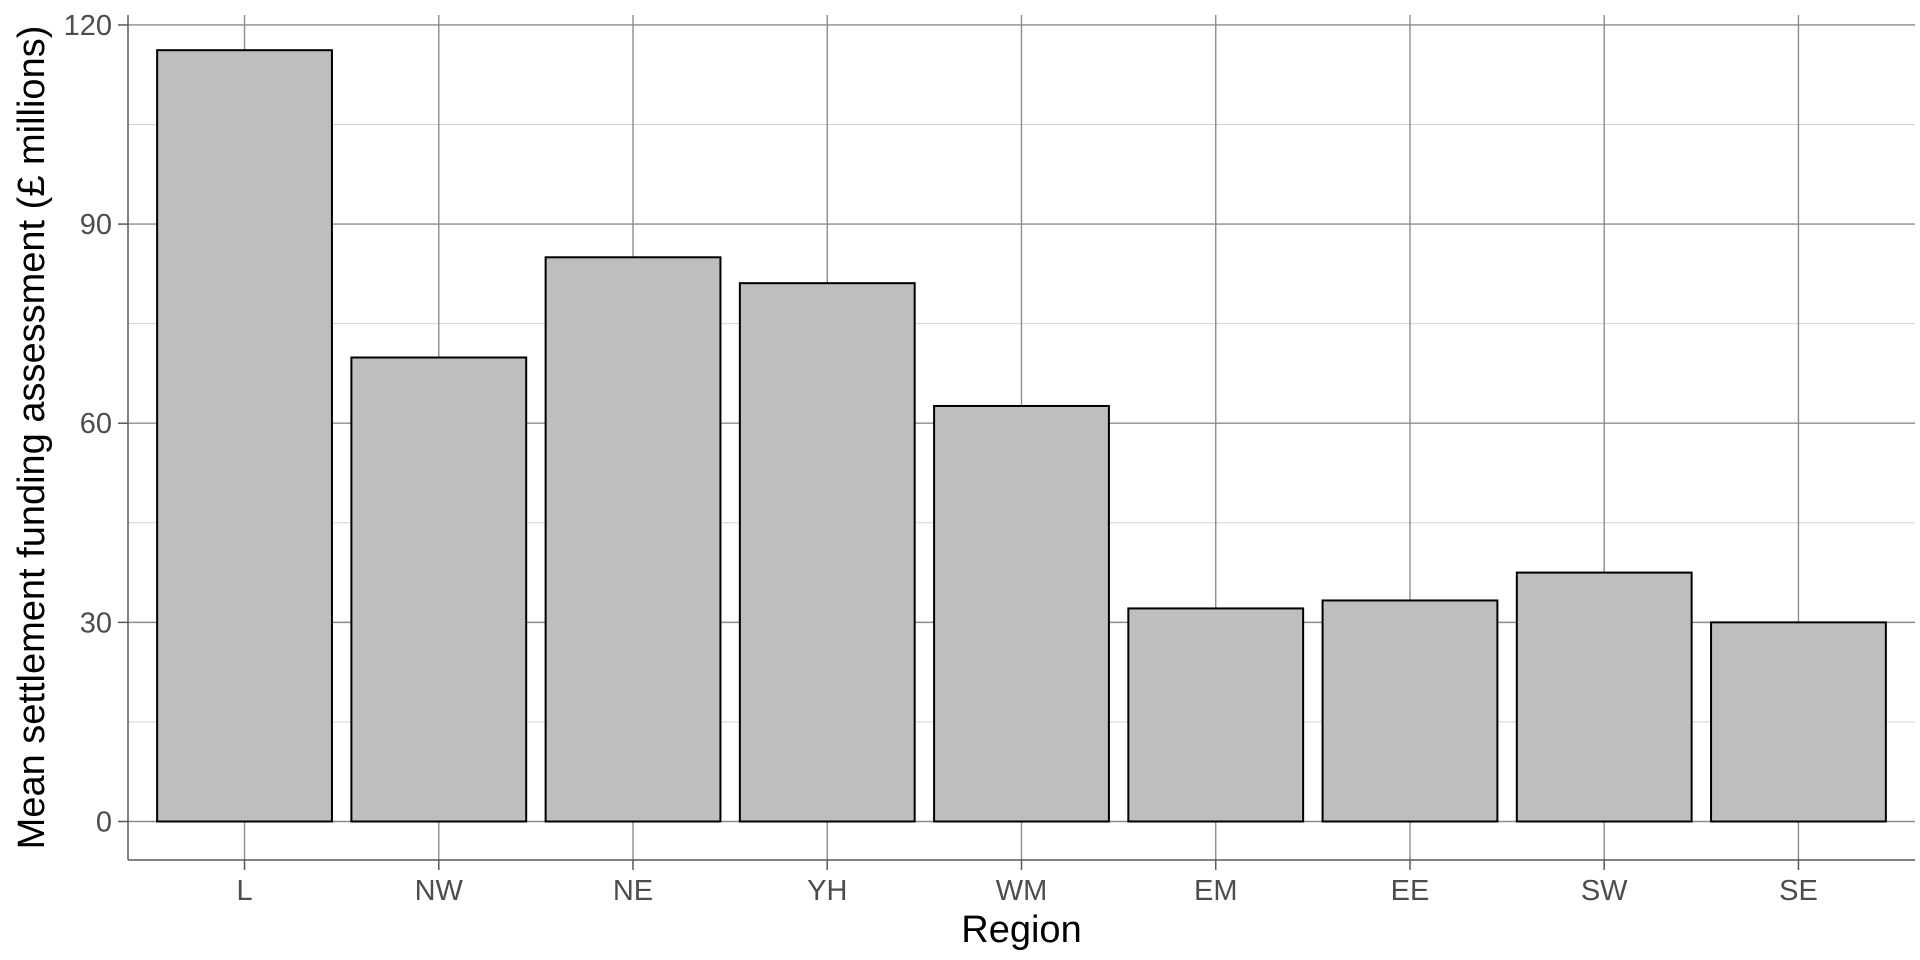 The height and width of the screenshot is (960, 1920). Describe the element at coordinates (439, 891) in the screenshot. I see `x-tick-label: NW` at that location.